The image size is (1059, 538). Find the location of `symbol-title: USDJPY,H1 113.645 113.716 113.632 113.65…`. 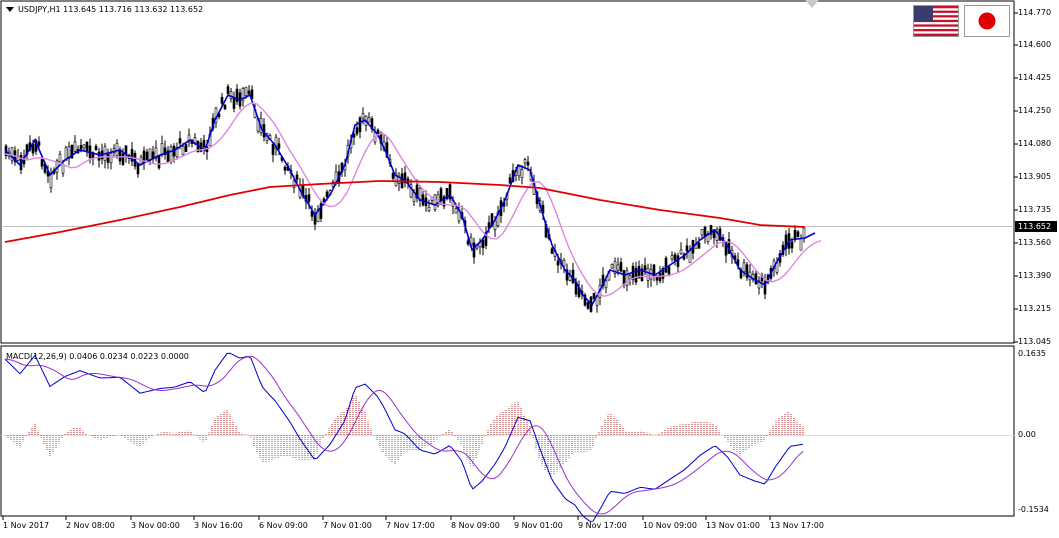

symbol-title: USDJPY,H1 113.645 113.716 113.632 113.65… is located at coordinates (104, 9).